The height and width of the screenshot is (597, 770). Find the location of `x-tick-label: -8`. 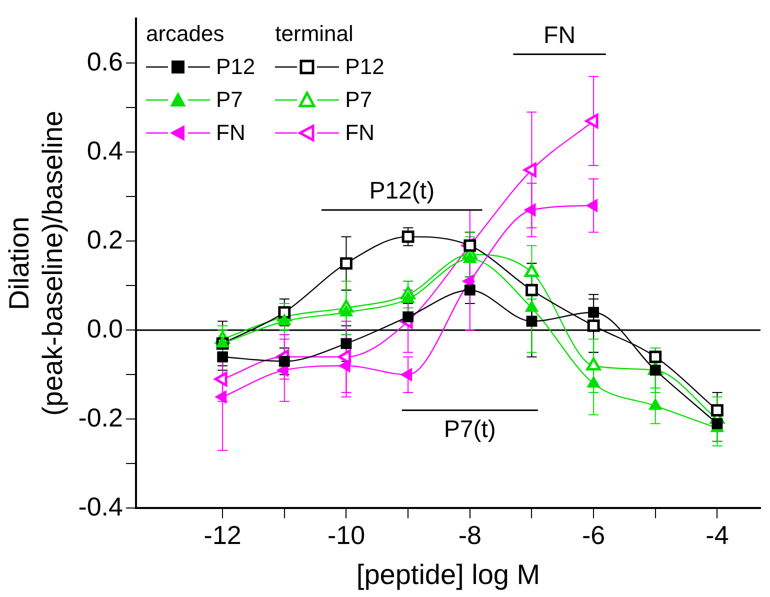

x-tick-label: -8 is located at coordinates (470, 535).